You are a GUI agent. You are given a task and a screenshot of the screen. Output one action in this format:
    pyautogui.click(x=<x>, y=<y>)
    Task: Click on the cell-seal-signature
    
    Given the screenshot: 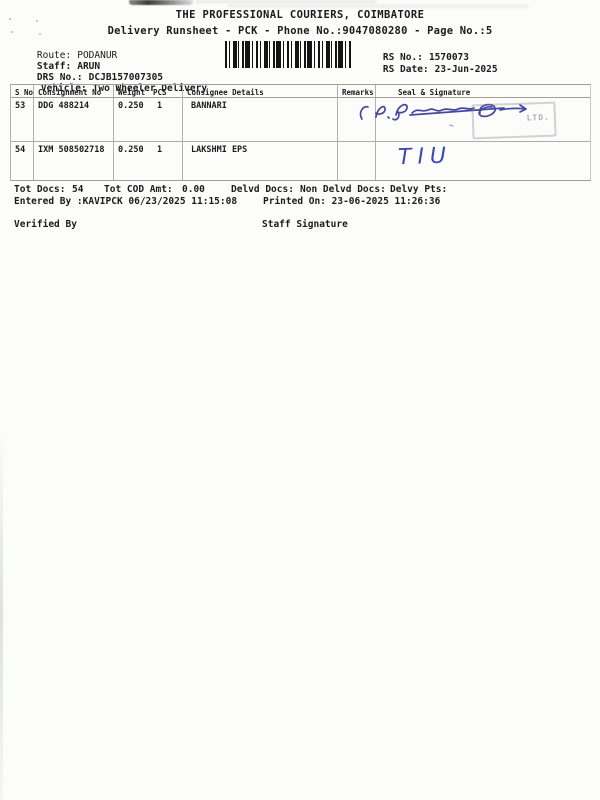 What is the action you would take?
    pyautogui.click(x=483, y=120)
    